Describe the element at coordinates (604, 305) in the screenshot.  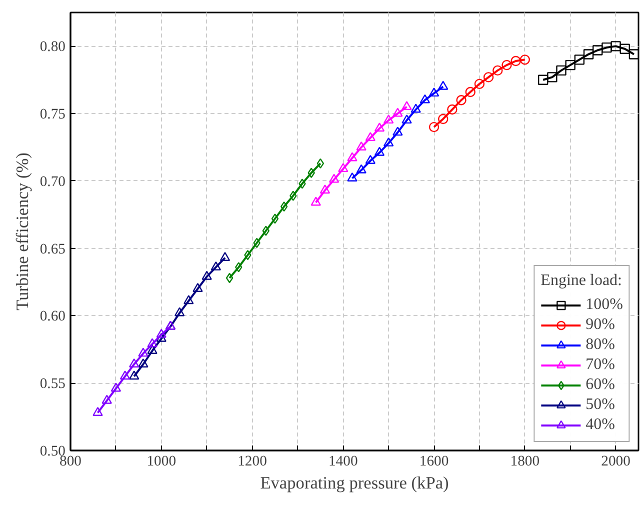
I see `legend-label: 100%` at that location.